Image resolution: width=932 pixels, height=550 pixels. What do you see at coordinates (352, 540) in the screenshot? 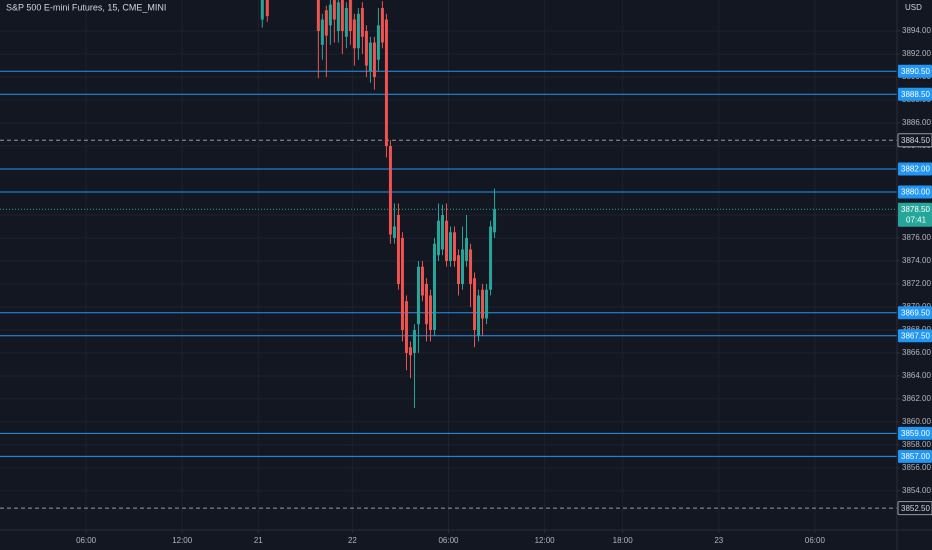
I see `x-tick-label: 22` at bounding box center [352, 540].